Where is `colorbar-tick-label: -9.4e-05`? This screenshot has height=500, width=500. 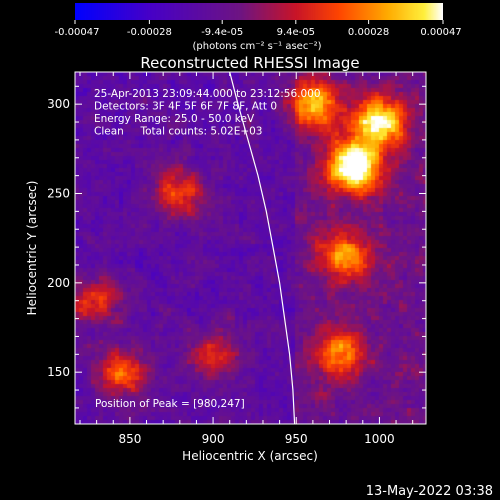
colorbar-tick-label: -9.4e-05 is located at coordinates (222, 32).